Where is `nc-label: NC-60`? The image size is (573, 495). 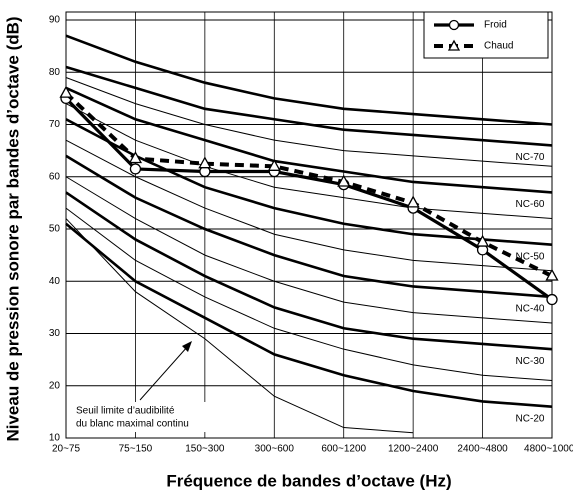 nc-label: NC-60 is located at coordinates (530, 204).